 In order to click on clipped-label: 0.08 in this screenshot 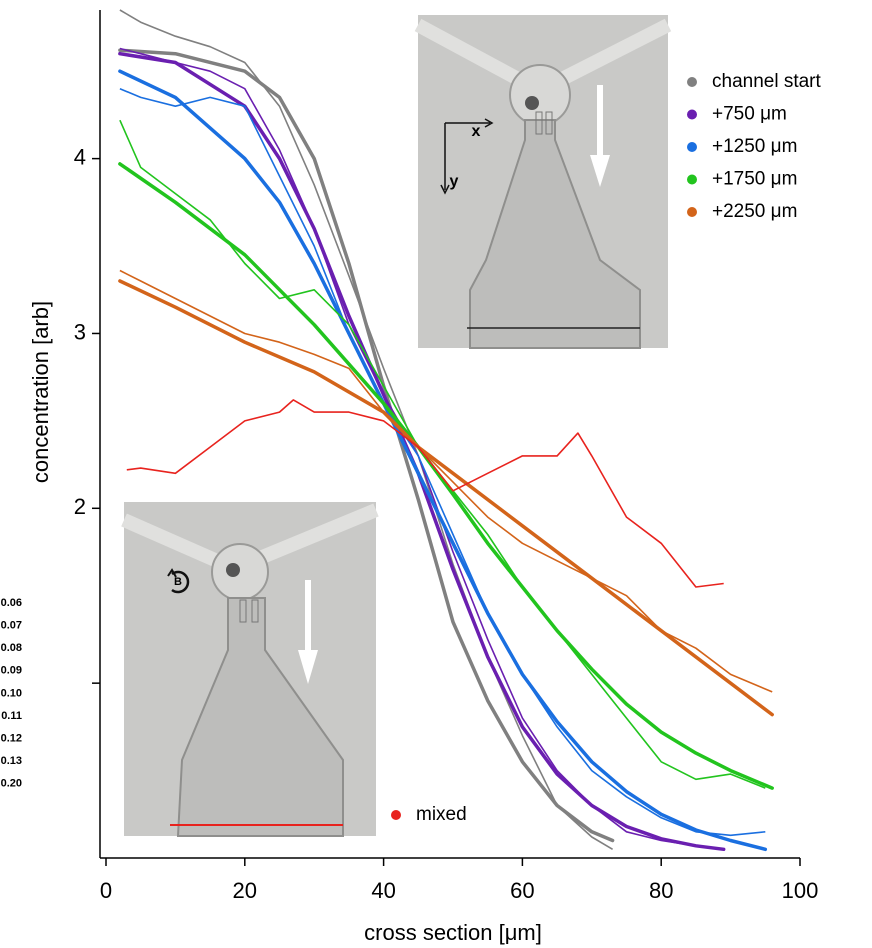, I will do `click(11, 648)`.